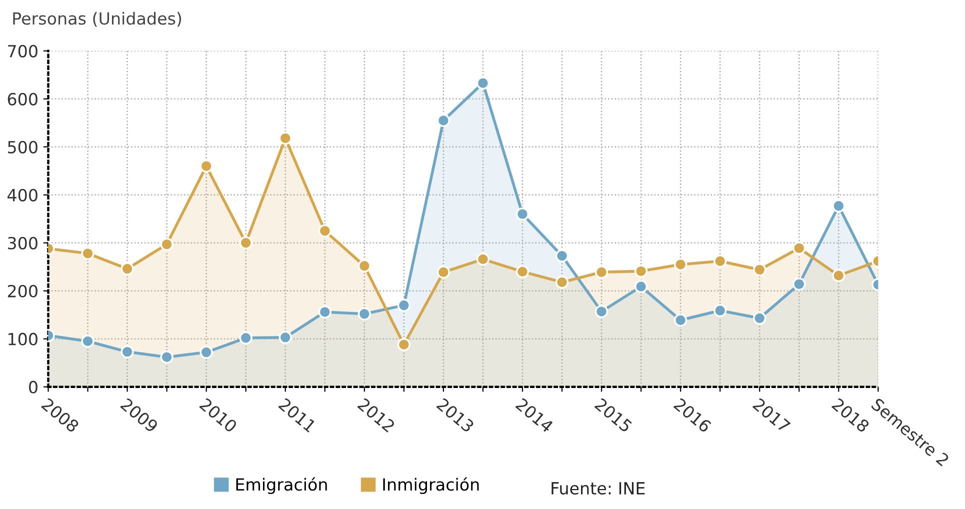 The width and height of the screenshot is (965, 509). What do you see at coordinates (23, 147) in the screenshot?
I see `y-tick-label: 500` at bounding box center [23, 147].